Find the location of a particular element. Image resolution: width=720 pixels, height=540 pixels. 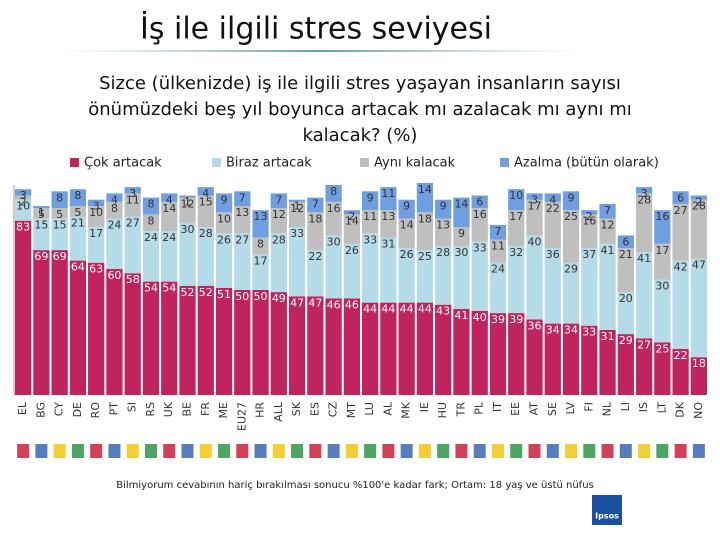

data-label: 69 is located at coordinates (60, 256).